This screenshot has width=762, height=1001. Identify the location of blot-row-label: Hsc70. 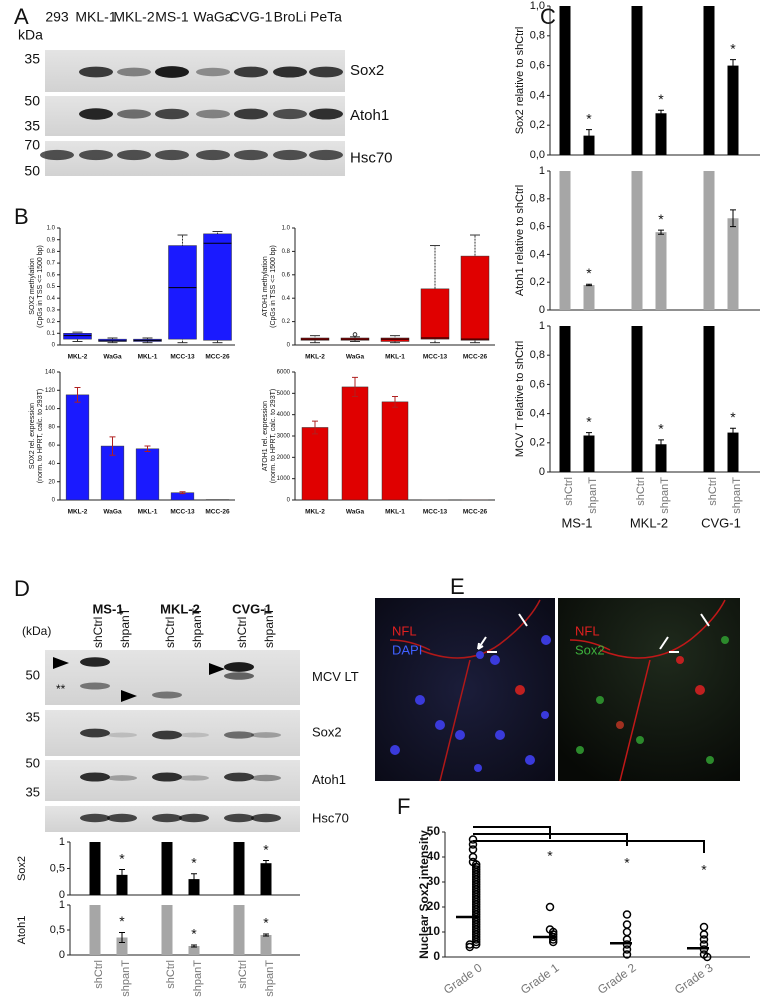
(371, 157).